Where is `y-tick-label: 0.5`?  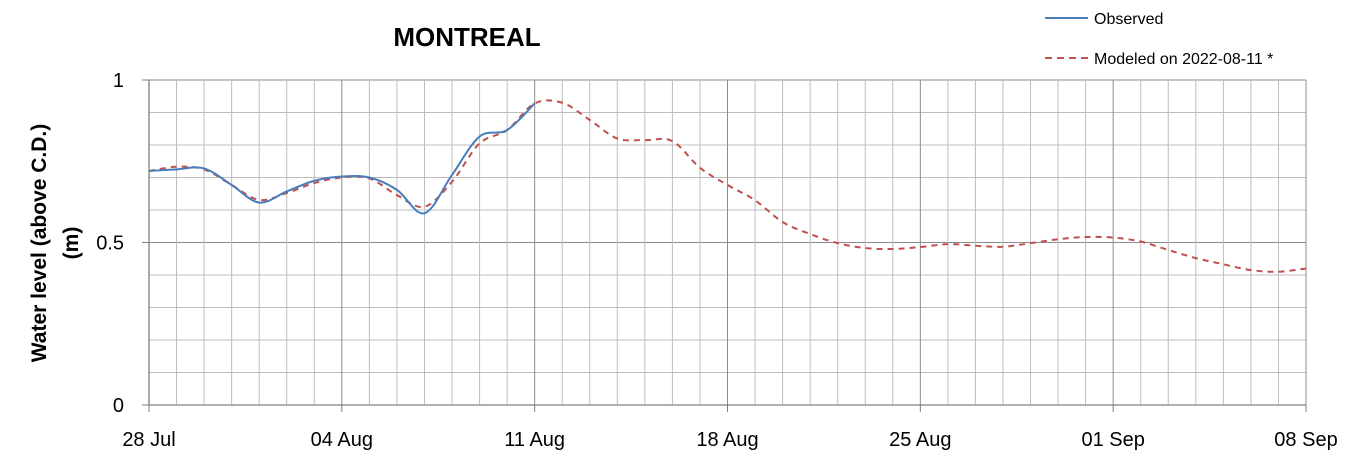 y-tick-label: 0.5 is located at coordinates (110, 244).